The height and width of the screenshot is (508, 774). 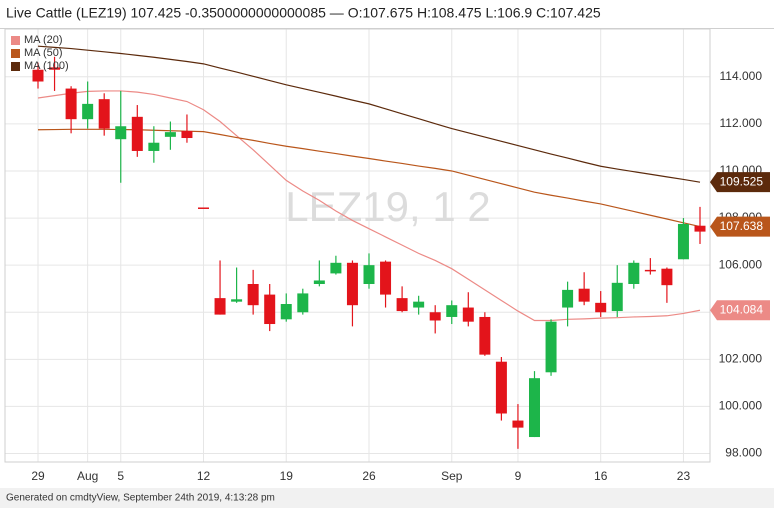 What do you see at coordinates (741, 406) in the screenshot?
I see `y-tick-label: 100.000` at bounding box center [741, 406].